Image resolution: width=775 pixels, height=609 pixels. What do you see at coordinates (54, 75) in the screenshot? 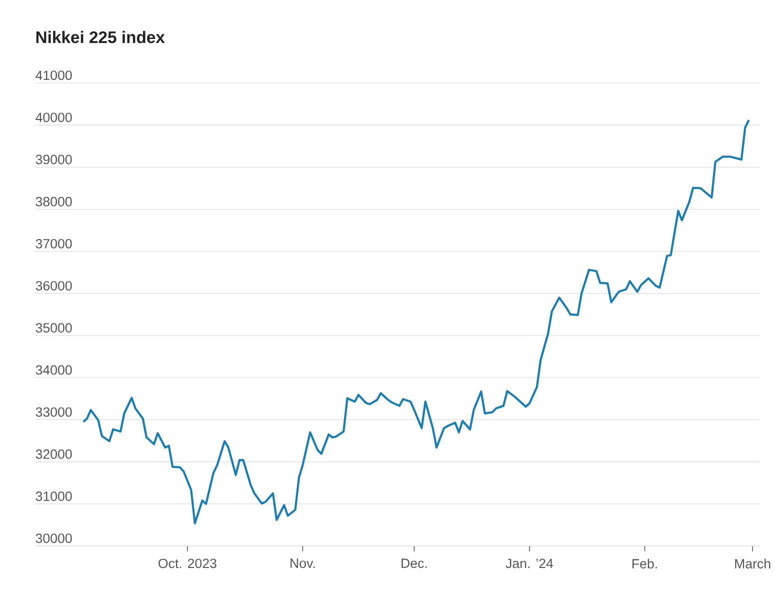
I see `y-tick-label: 41000` at bounding box center [54, 75].